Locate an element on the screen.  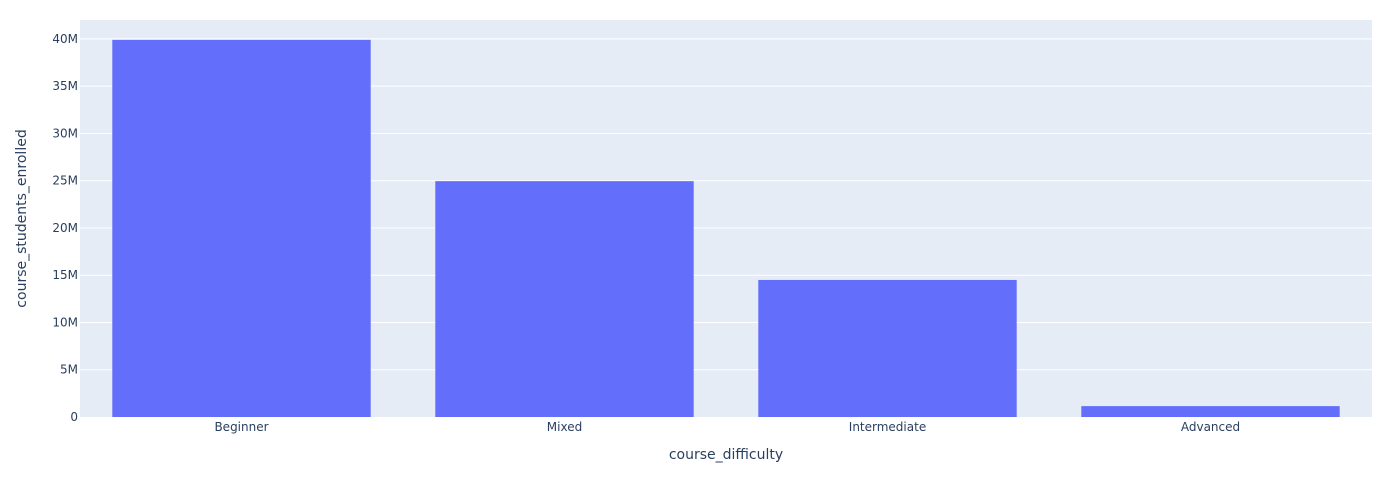
x-axis-title: course_difficulty is located at coordinates (726, 455).